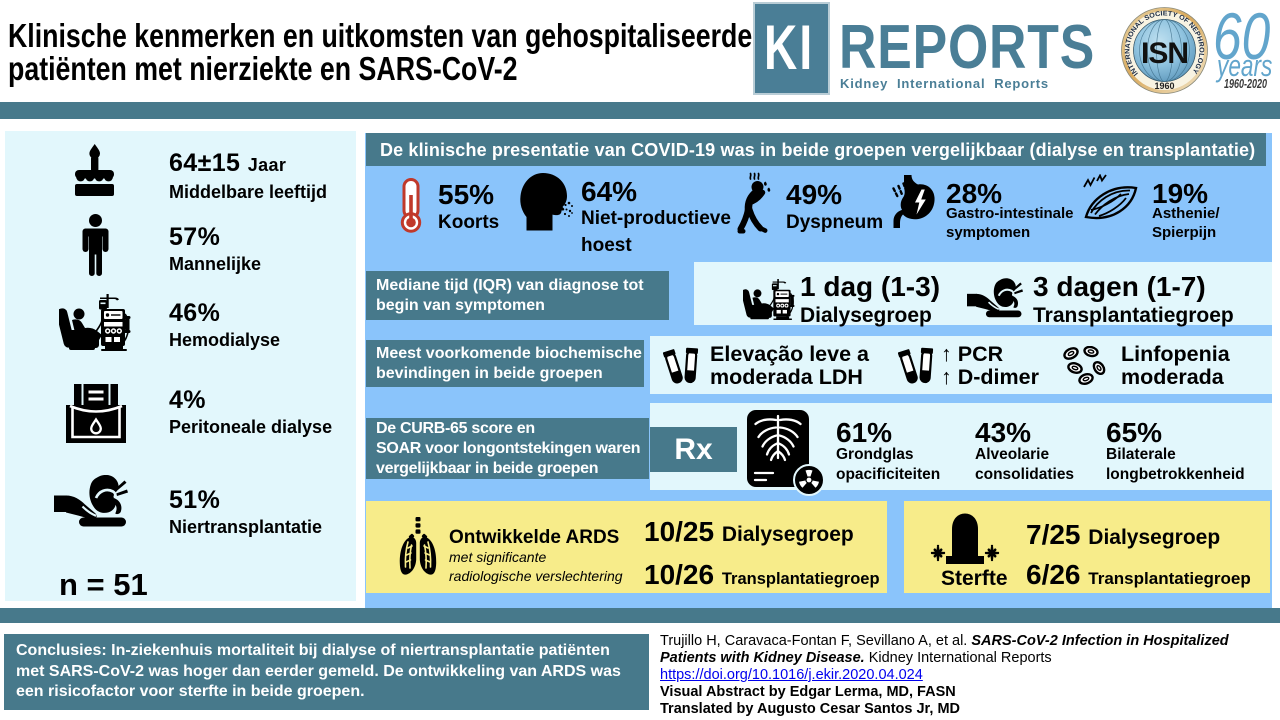 Image resolution: width=1280 pixels, height=720 pixels. I want to click on svg-text: ISN, so click(1164, 53).